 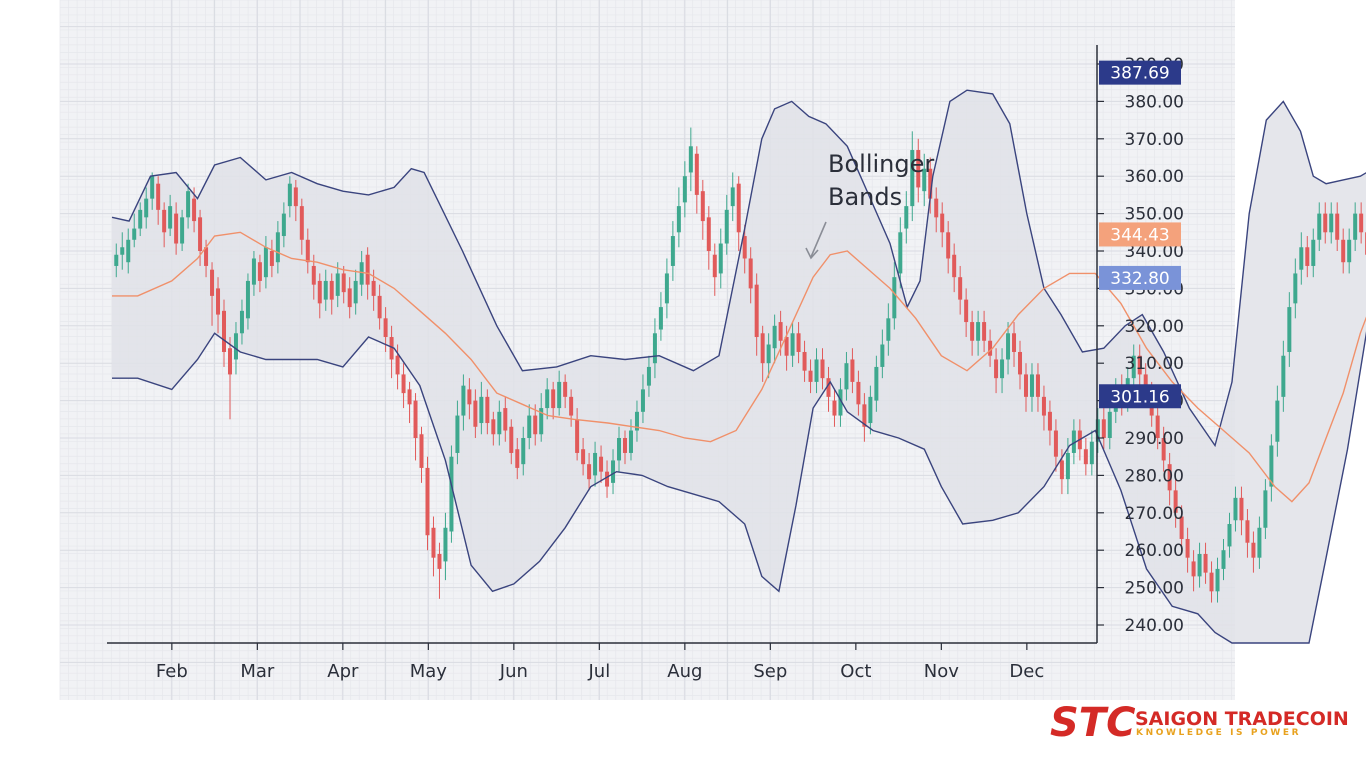 What do you see at coordinates (1154, 364) in the screenshot?
I see `y-tick-label: 310.00` at bounding box center [1154, 364].